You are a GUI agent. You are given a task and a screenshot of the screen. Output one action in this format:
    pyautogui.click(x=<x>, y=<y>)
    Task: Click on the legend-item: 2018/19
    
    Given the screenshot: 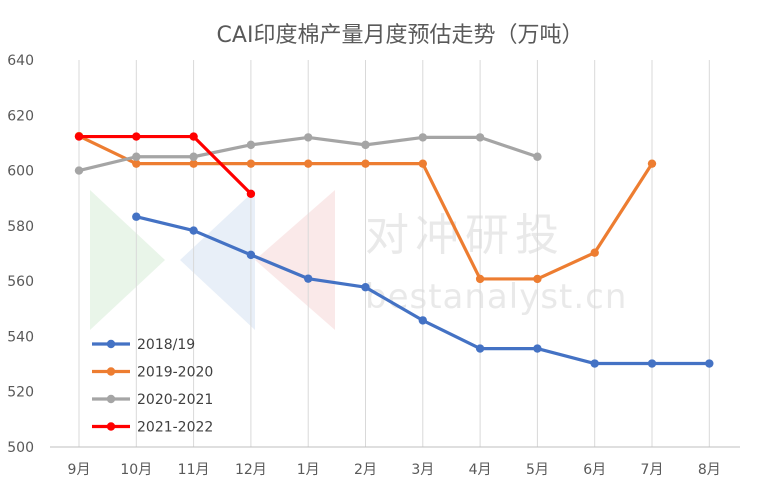 What is the action you would take?
    pyautogui.click(x=143, y=345)
    